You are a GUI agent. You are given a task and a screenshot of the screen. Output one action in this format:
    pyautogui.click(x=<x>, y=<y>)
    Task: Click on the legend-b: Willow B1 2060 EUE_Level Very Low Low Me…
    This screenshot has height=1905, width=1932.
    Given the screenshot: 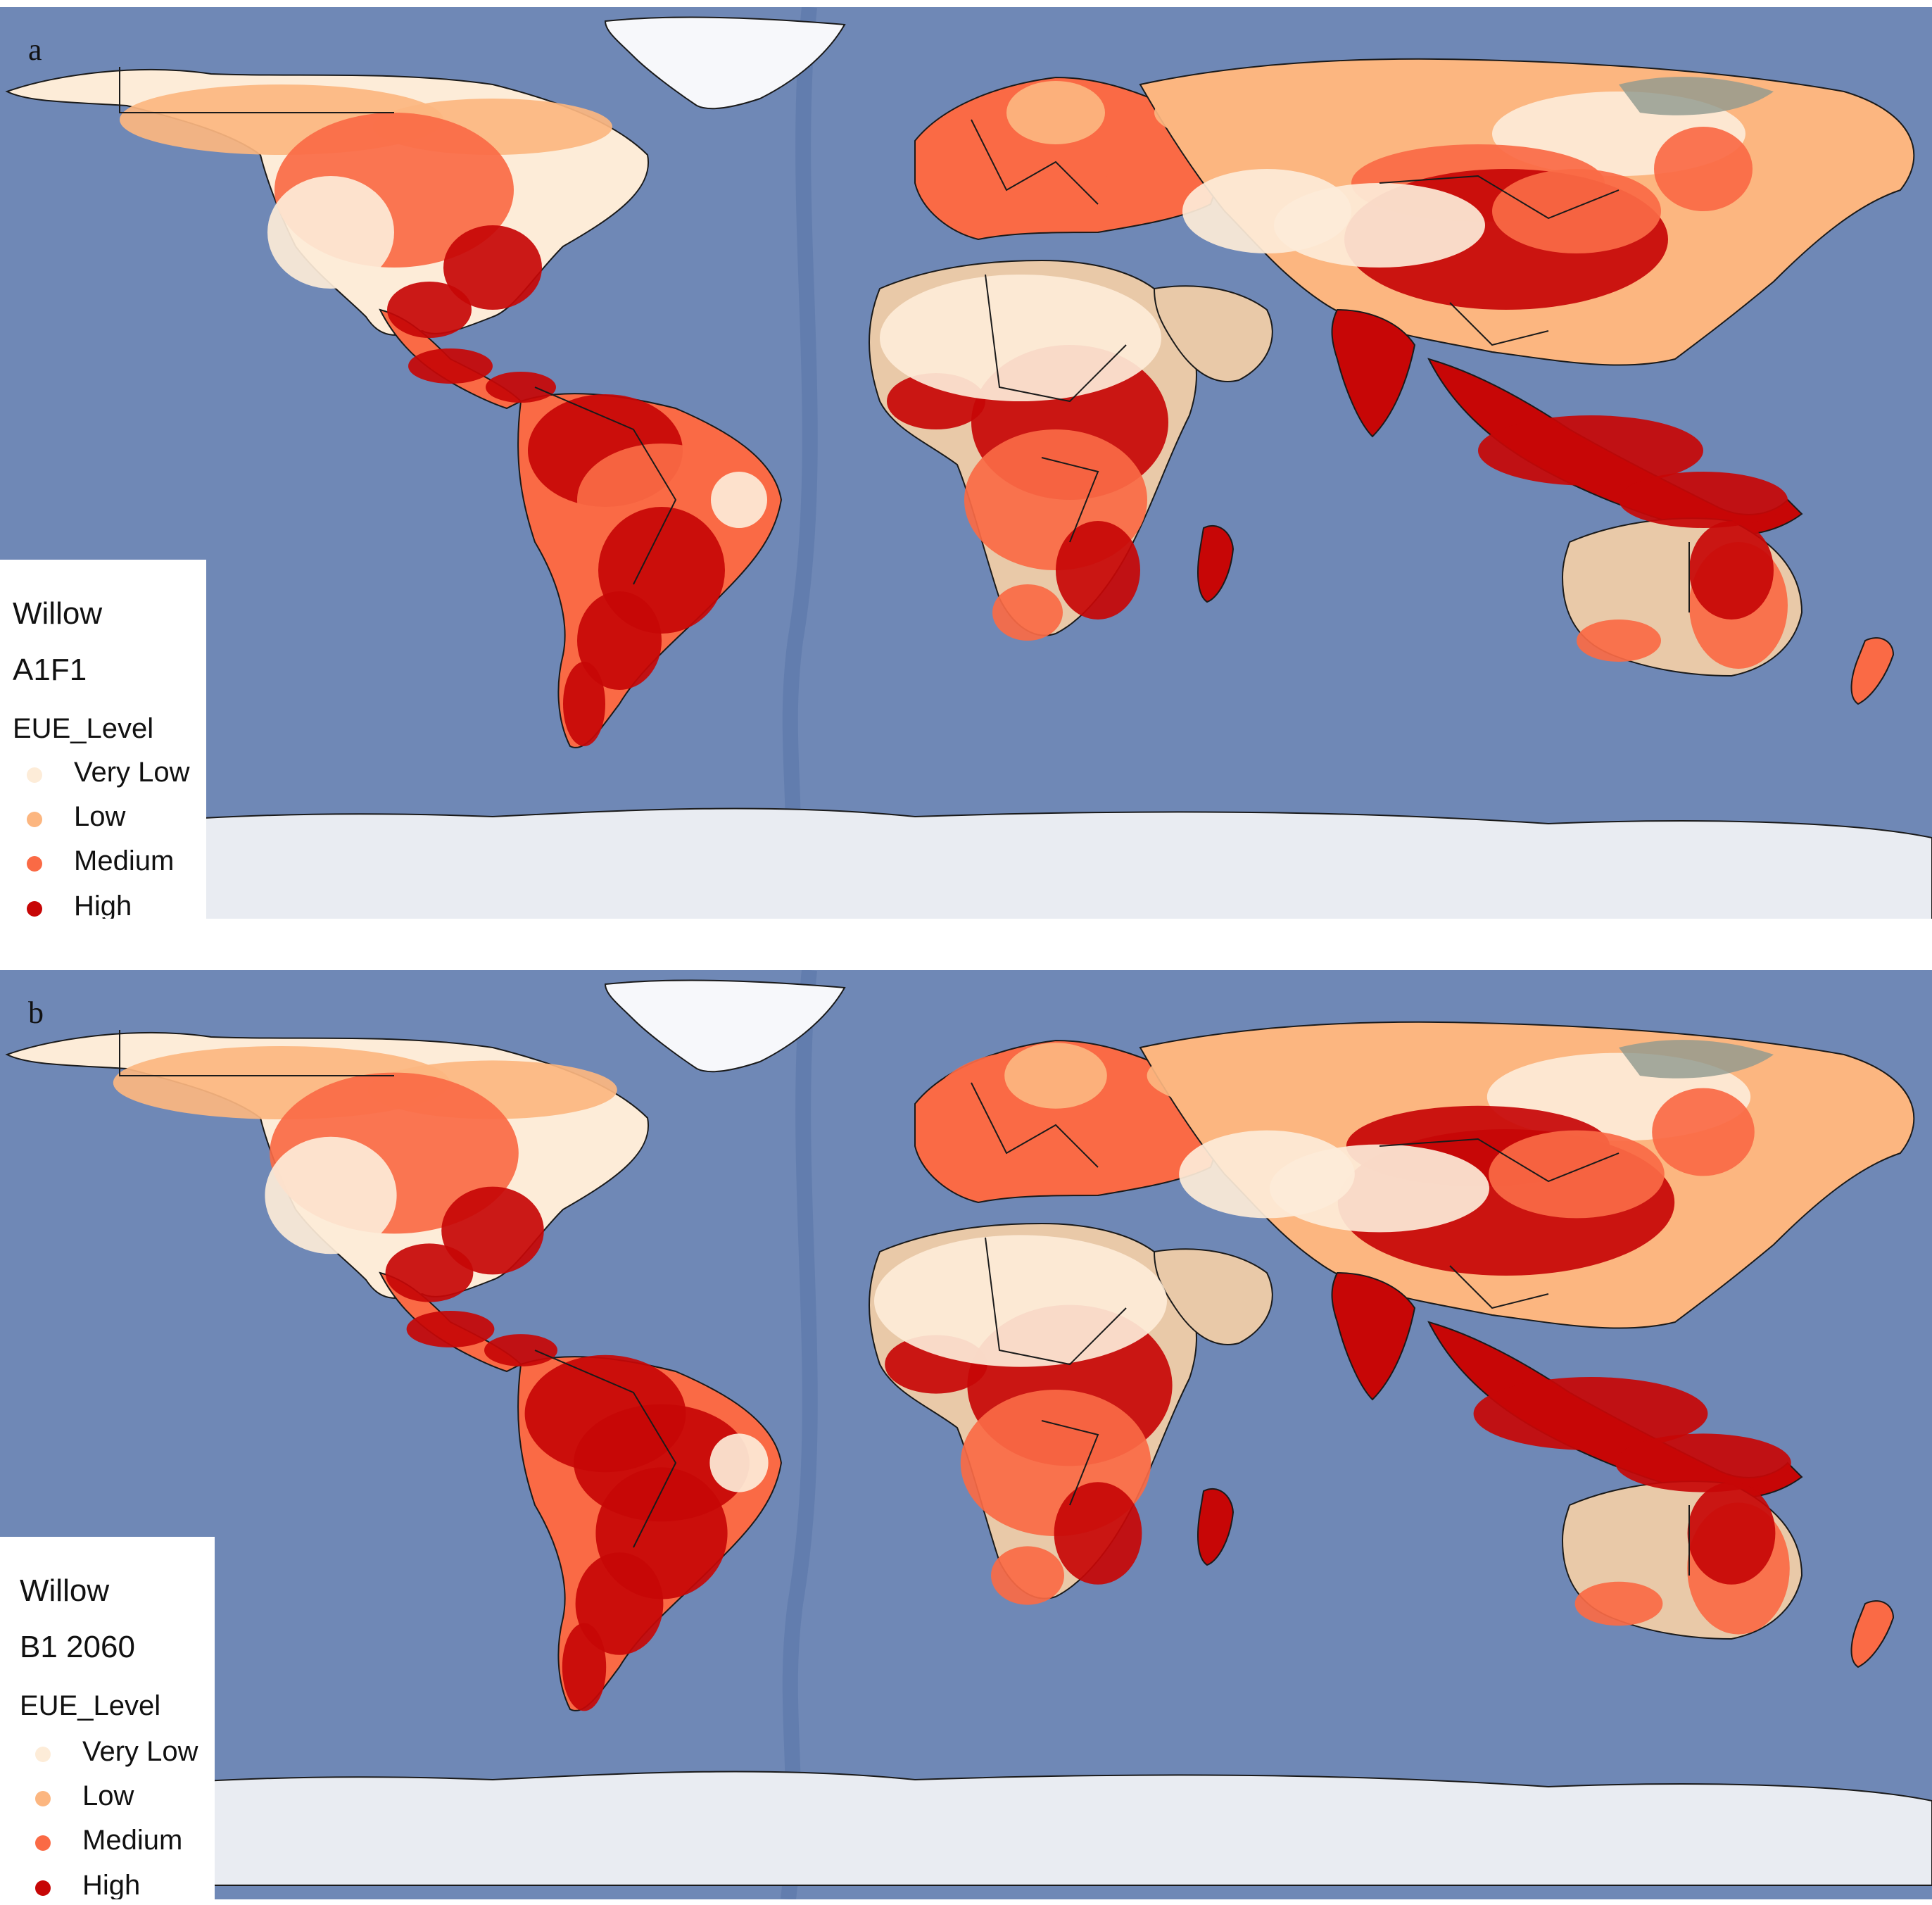 What is the action you would take?
    pyautogui.click(x=107, y=1718)
    